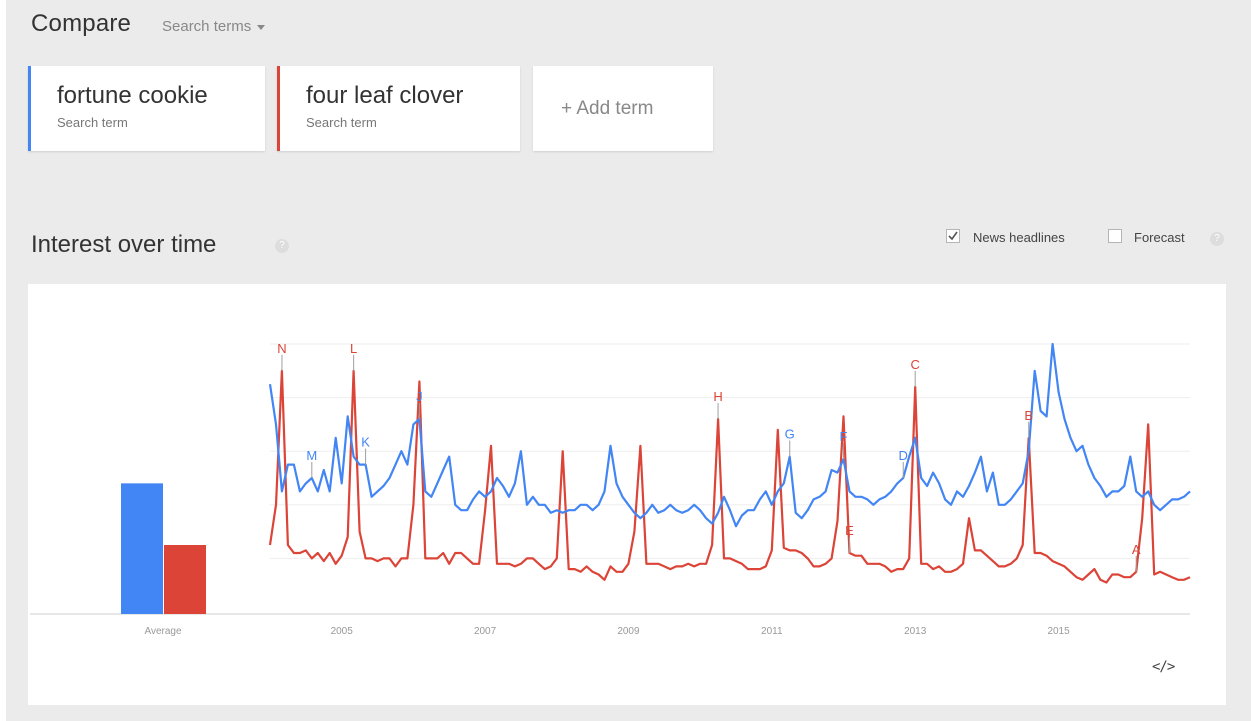  What do you see at coordinates (1163, 667) in the screenshot?
I see `embed-code-icon: </>` at bounding box center [1163, 667].